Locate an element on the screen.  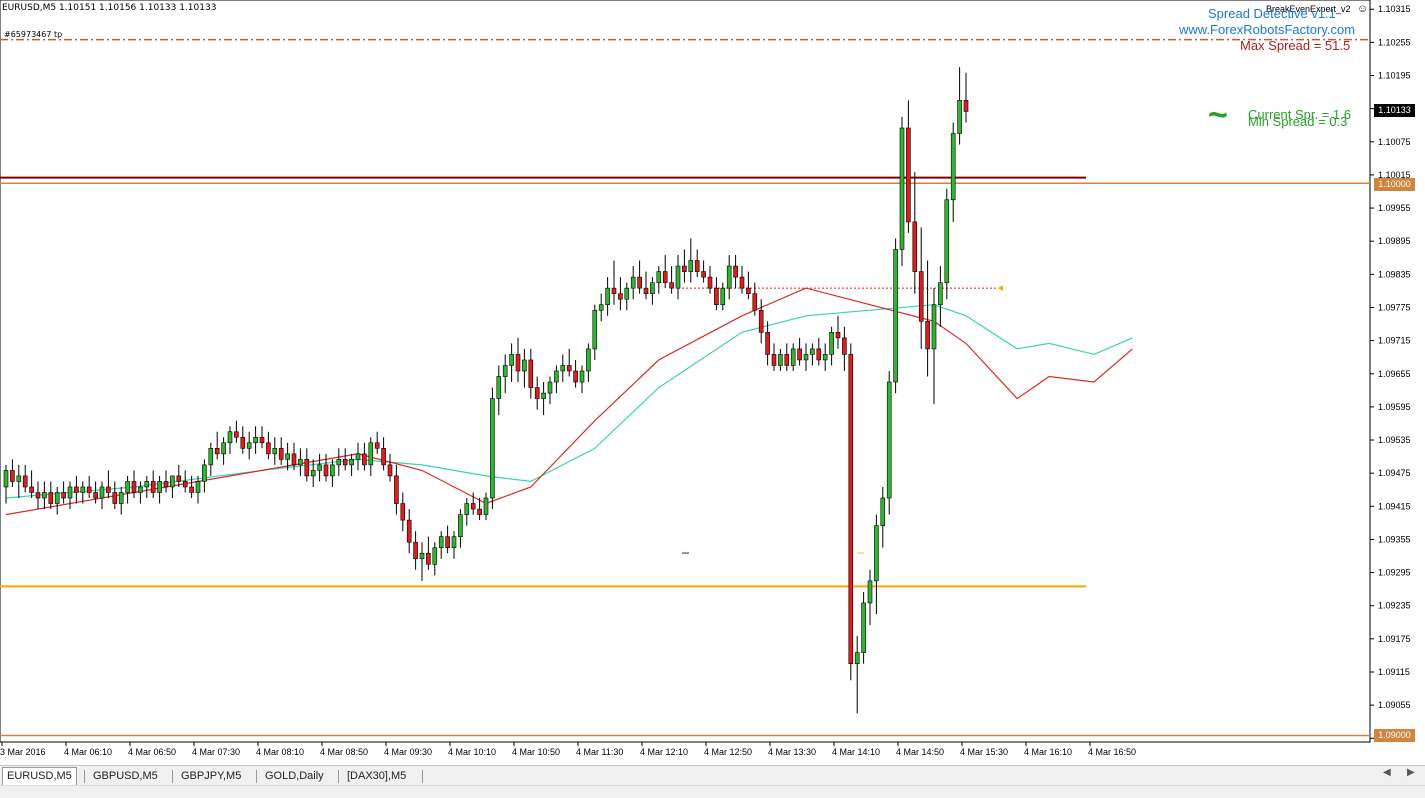
y-tick-label: 1.09415 is located at coordinates (1394, 506).